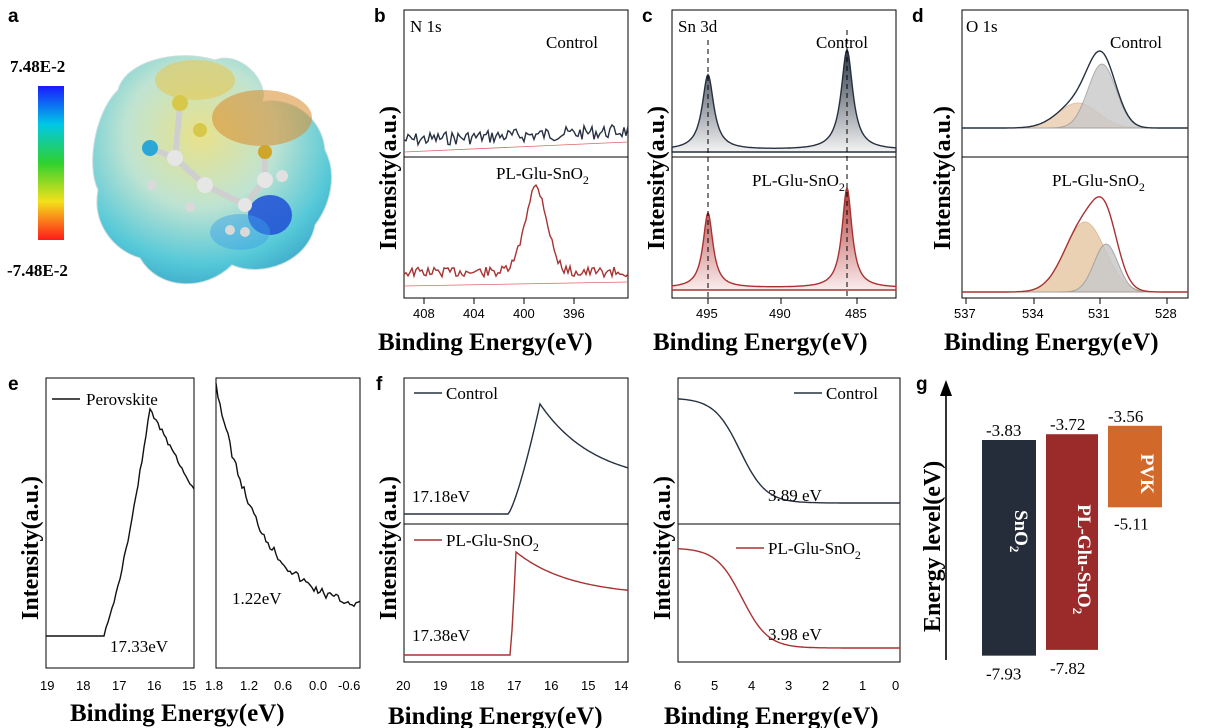  Describe the element at coordinates (789, 520) in the screenshot. I see `axes-f-right` at that location.